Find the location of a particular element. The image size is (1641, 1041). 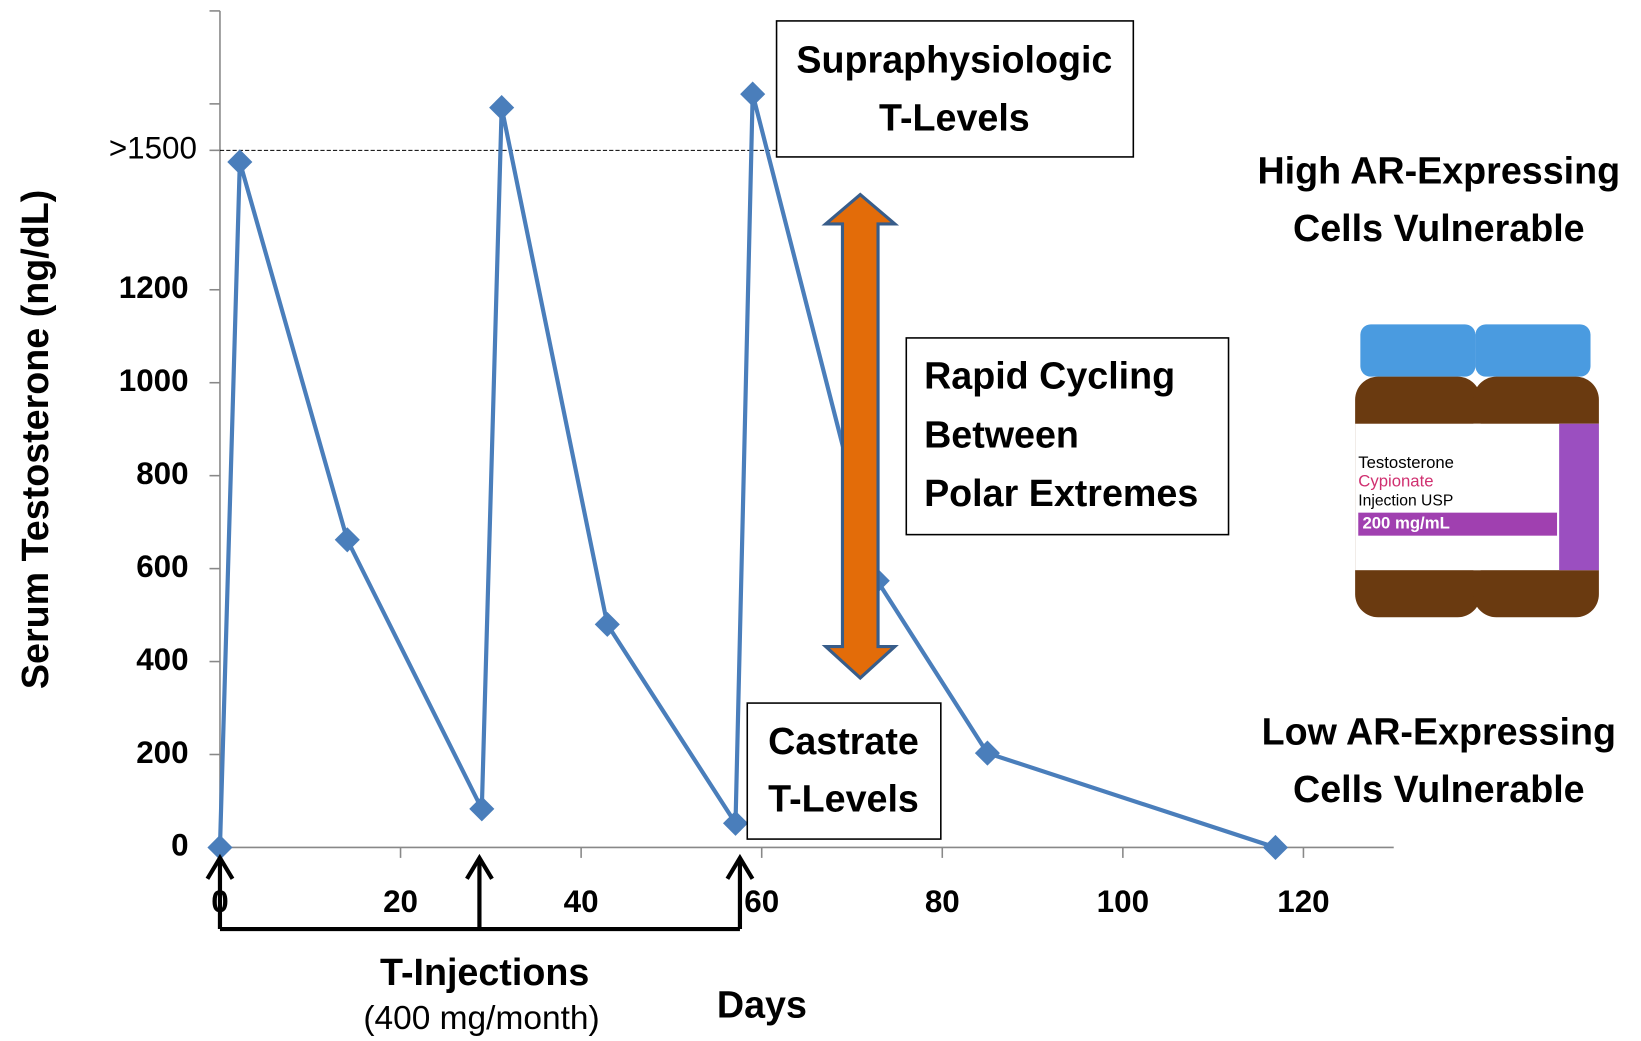

x-tick-label: 40 is located at coordinates (581, 901).